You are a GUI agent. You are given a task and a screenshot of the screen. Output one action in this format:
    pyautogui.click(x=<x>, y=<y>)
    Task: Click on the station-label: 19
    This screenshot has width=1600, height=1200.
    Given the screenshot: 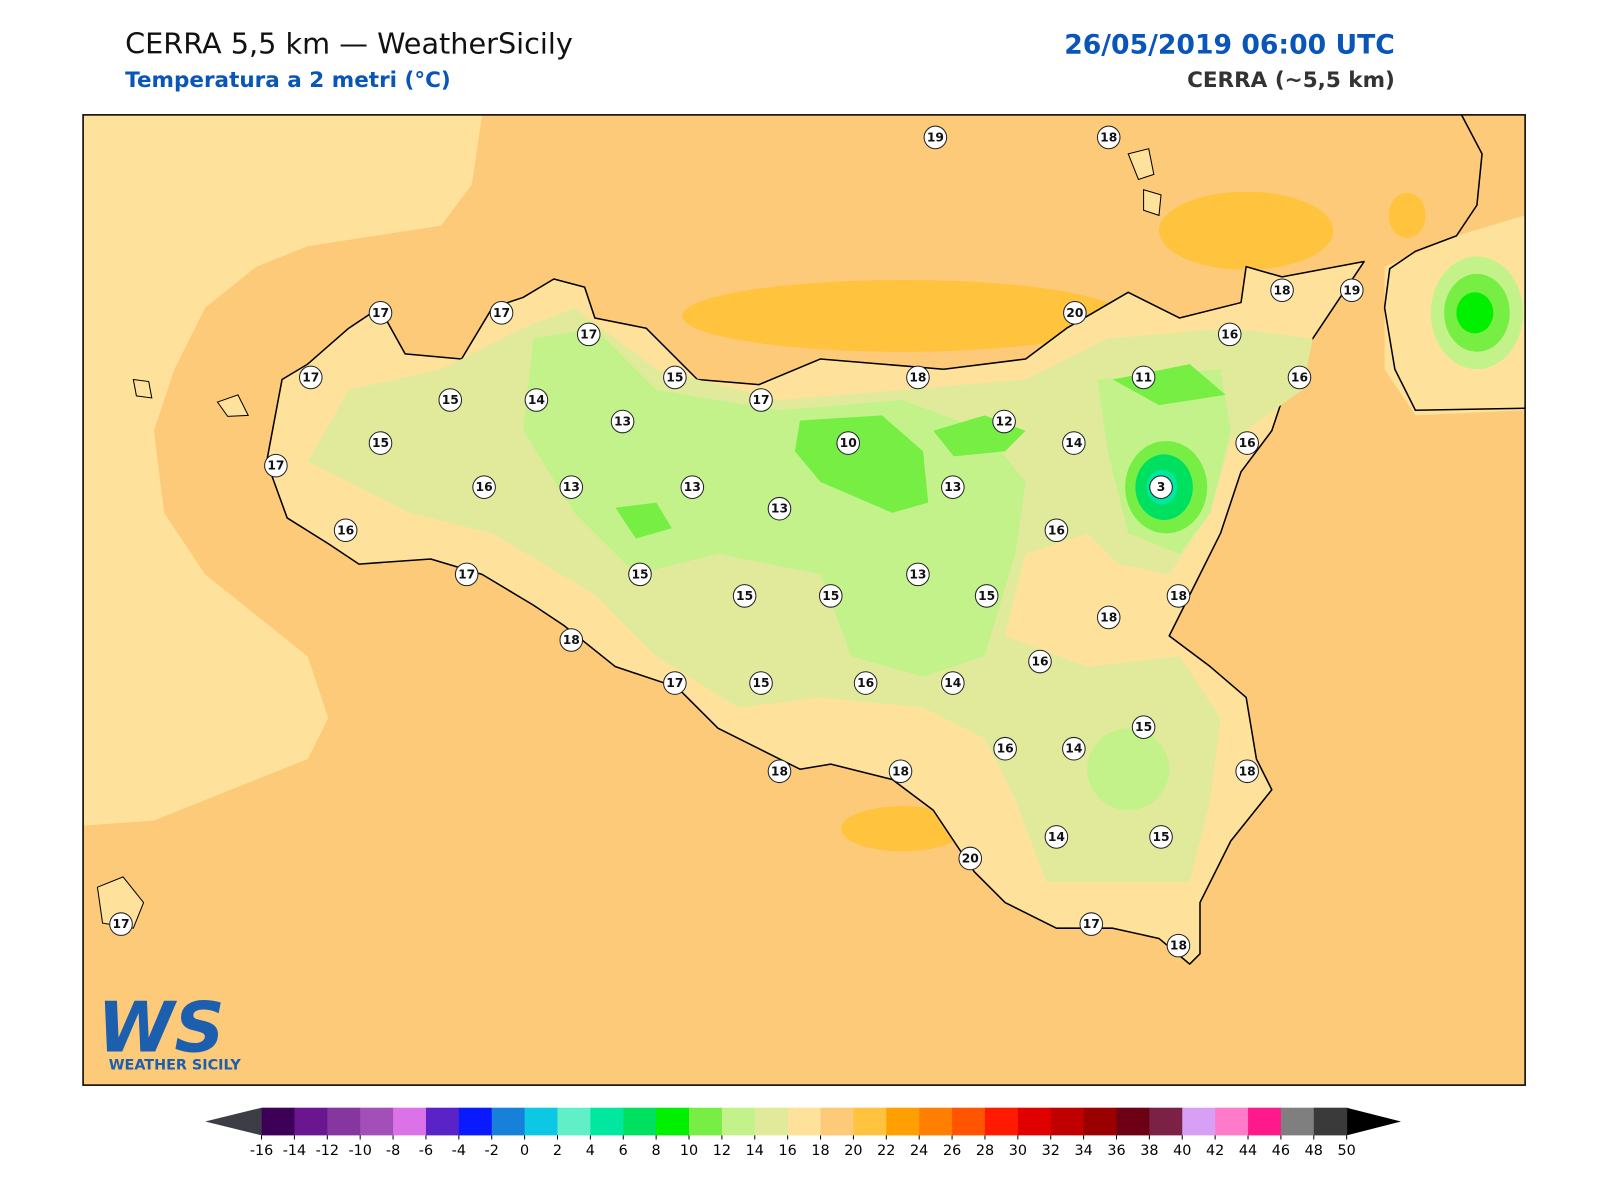 What is the action you would take?
    pyautogui.click(x=1351, y=290)
    